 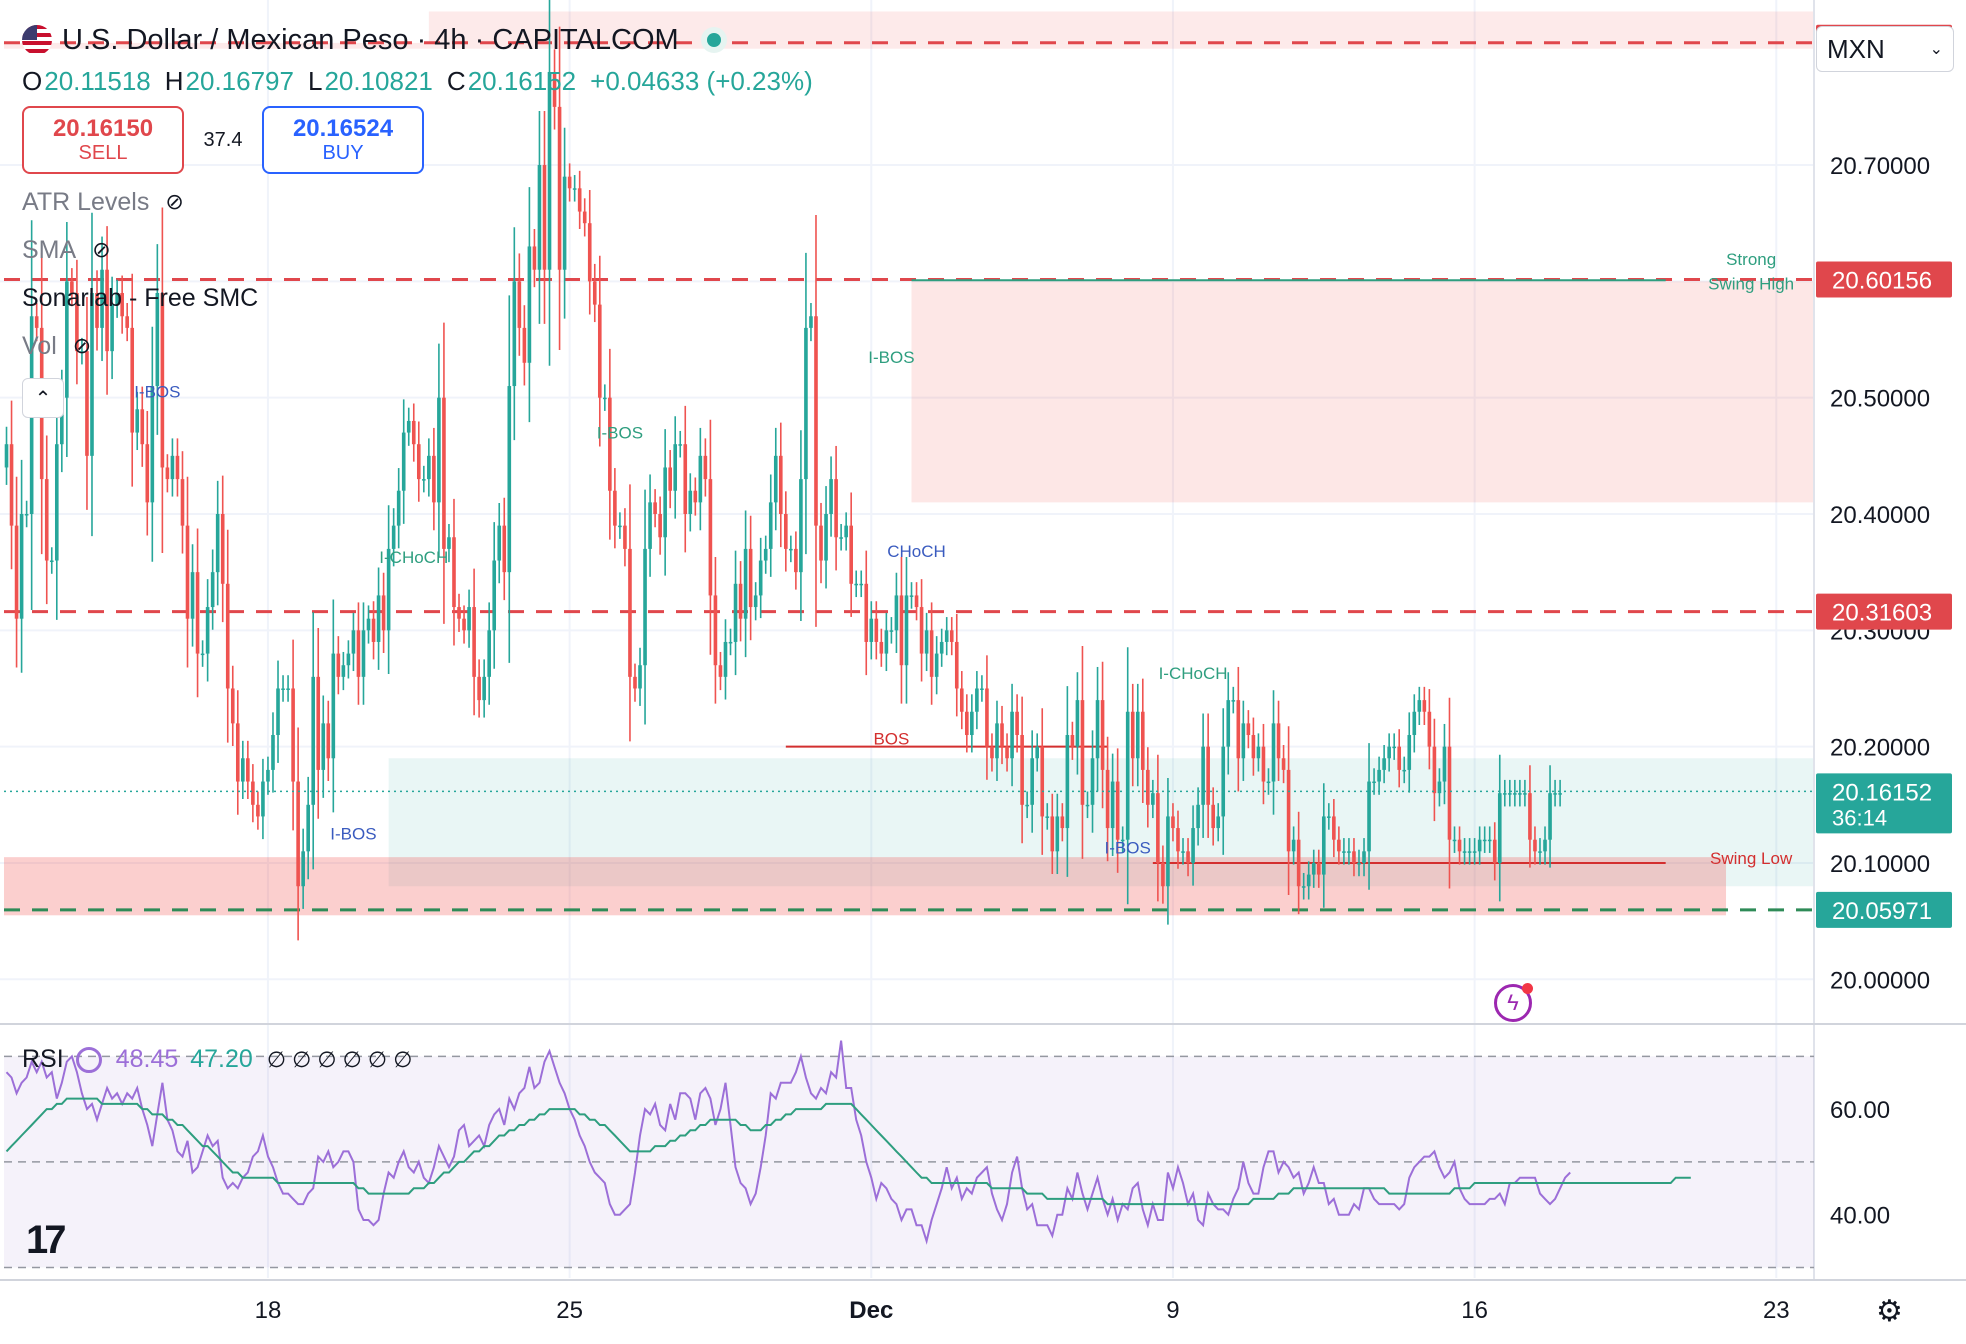 I want to click on buy-price: 20.16524, so click(x=343, y=128).